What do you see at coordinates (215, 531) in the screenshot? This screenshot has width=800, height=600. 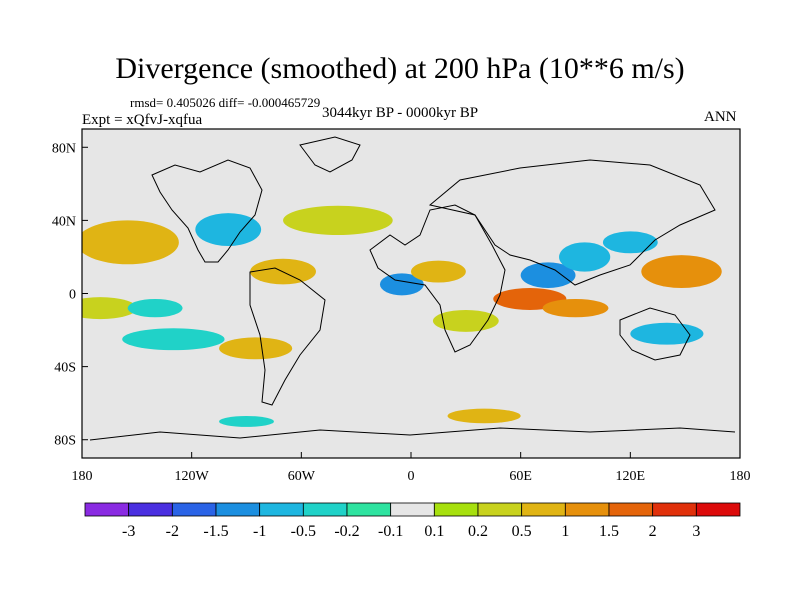 I see `colorbar-label: -1.5` at bounding box center [215, 531].